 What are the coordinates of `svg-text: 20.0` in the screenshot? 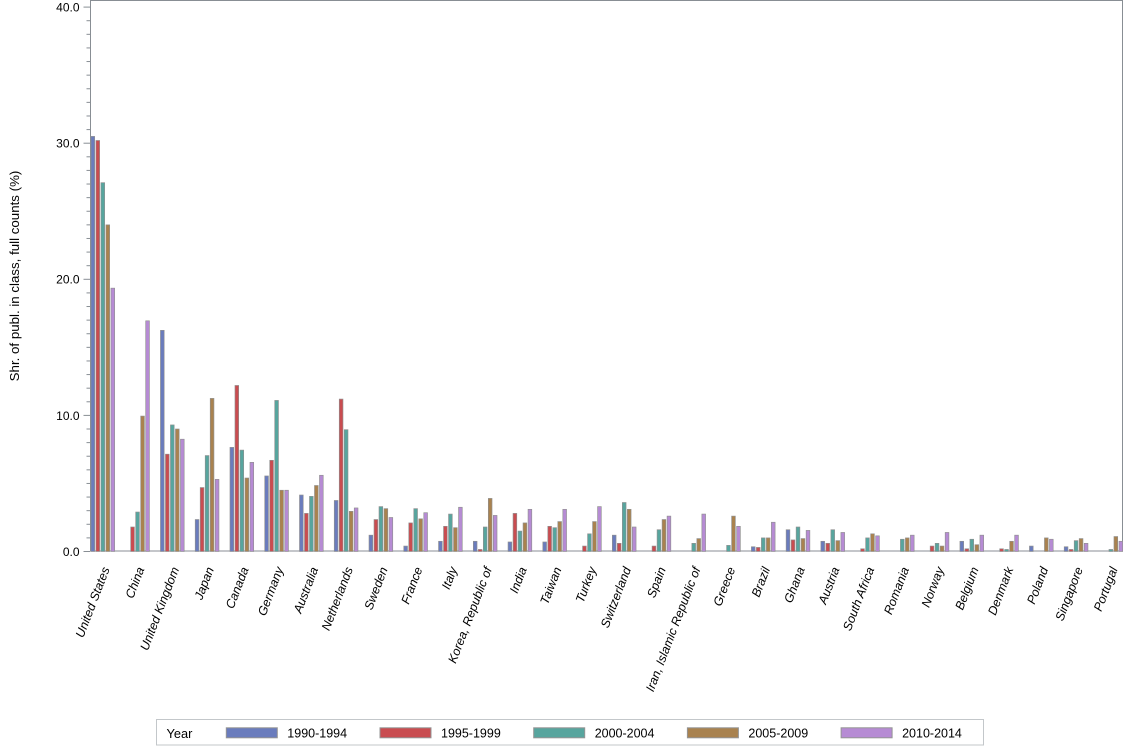 It's located at (68, 280).